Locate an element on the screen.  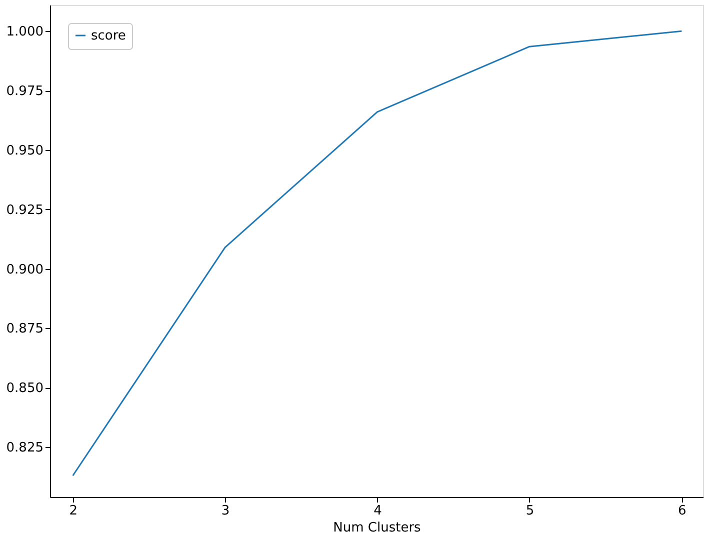
x-axis-title: Num Clusters is located at coordinates (377, 528).